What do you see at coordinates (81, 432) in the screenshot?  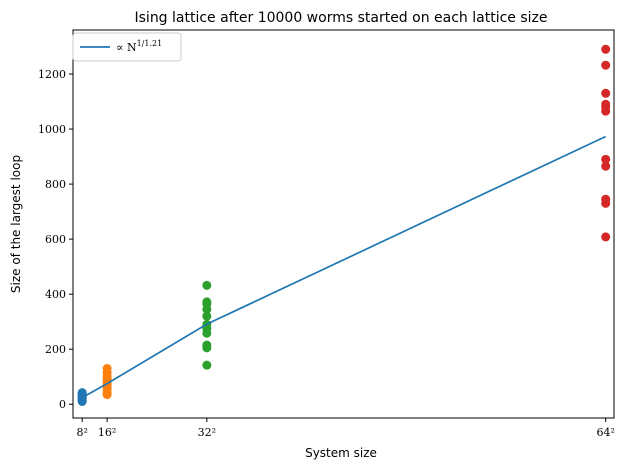 I see `x-tick-label: 8²` at bounding box center [81, 432].